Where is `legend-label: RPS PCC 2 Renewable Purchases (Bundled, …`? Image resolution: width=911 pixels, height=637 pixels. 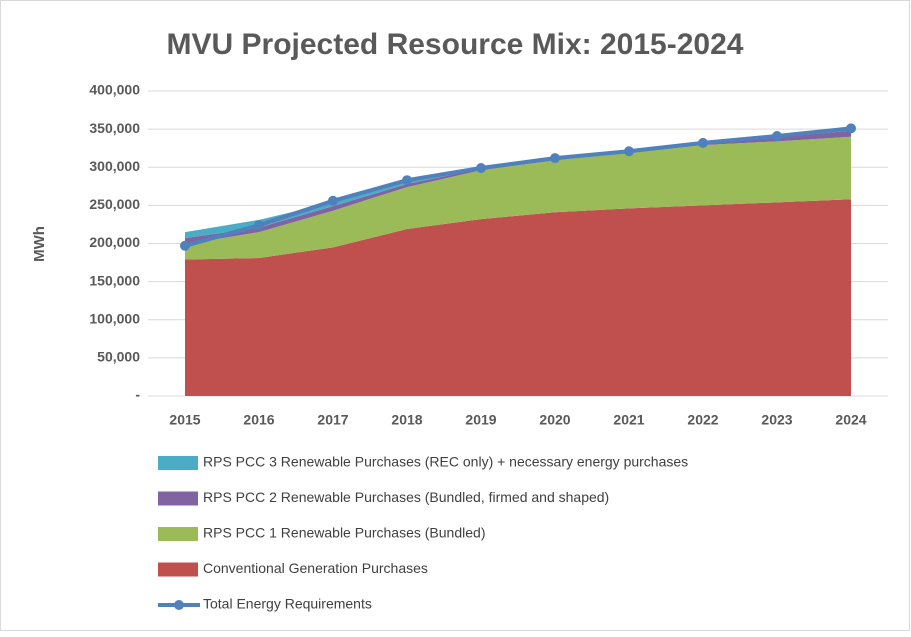 legend-label: RPS PCC 2 Renewable Purchases (Bundled, … is located at coordinates (406, 497).